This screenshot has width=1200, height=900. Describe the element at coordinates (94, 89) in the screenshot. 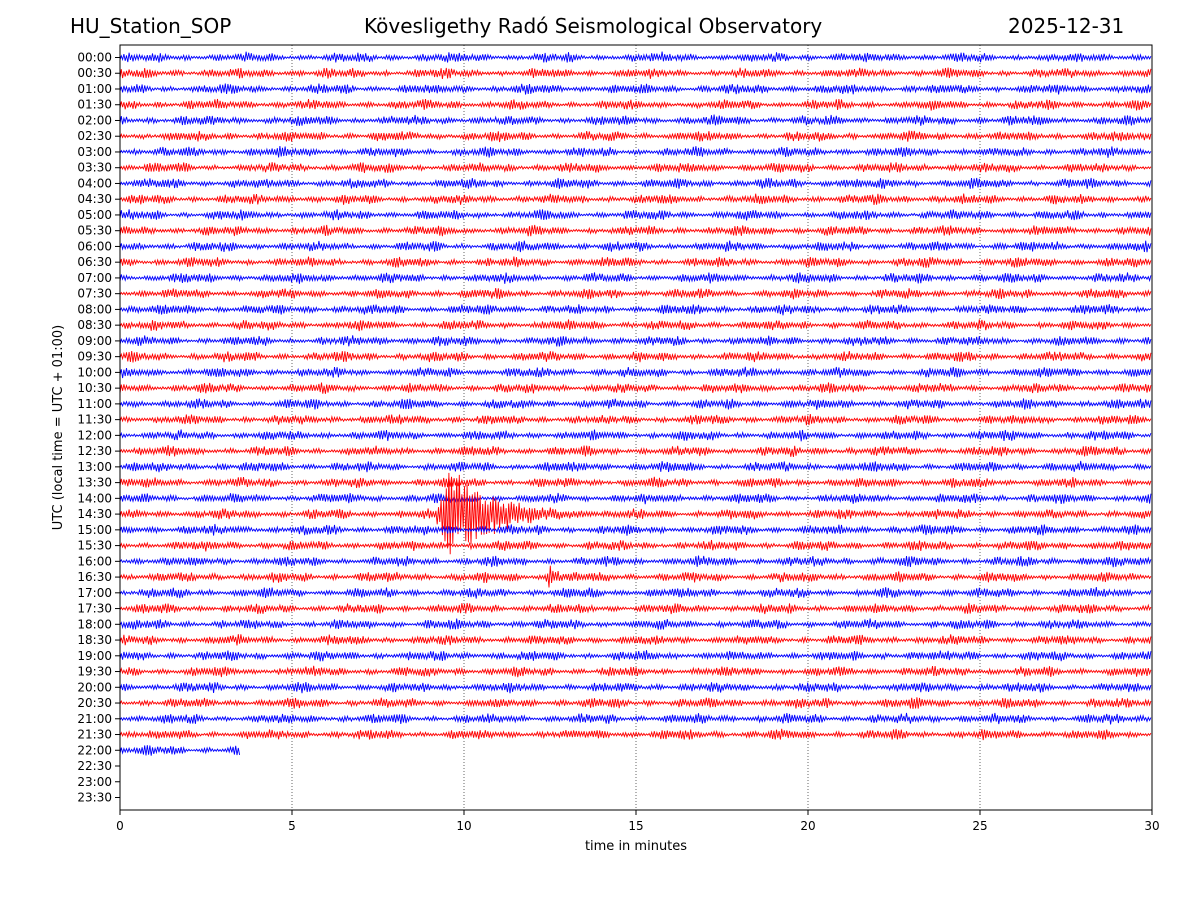

I see `y-tick-label: 01:00` at that location.